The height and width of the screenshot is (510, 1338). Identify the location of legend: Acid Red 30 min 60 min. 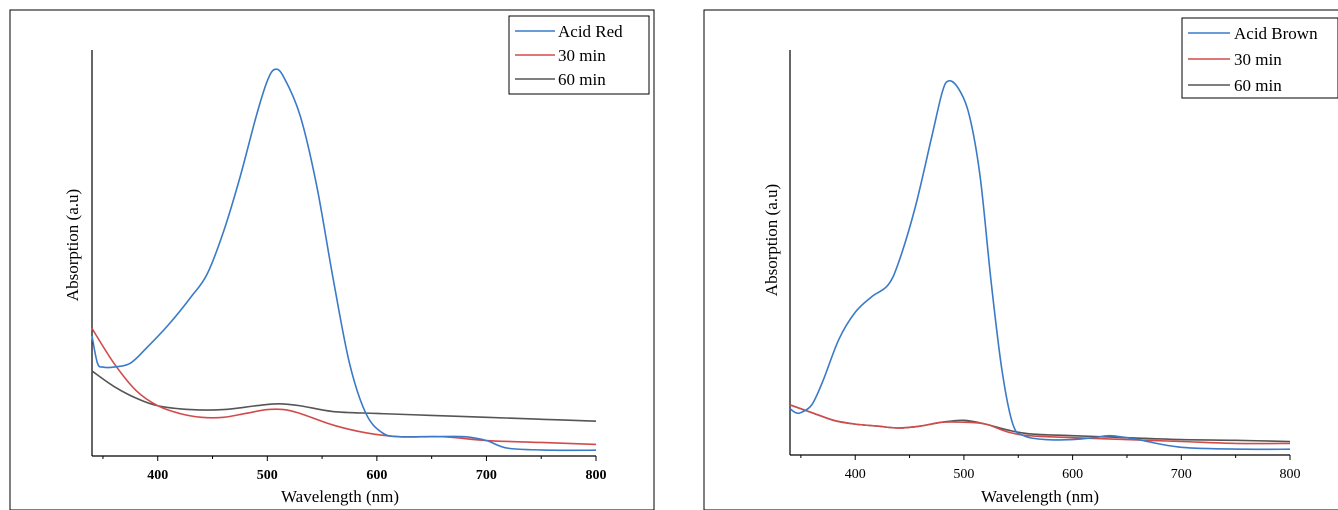
(579, 55).